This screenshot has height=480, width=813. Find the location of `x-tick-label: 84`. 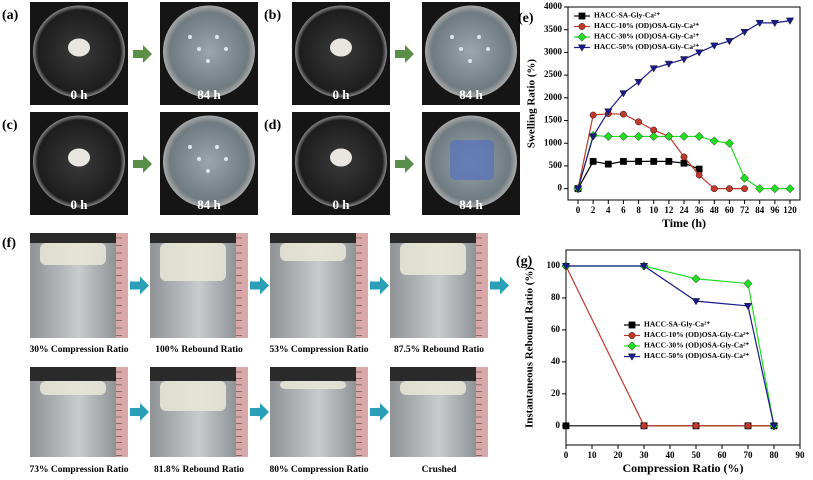

x-tick-label: 84 is located at coordinates (760, 210).